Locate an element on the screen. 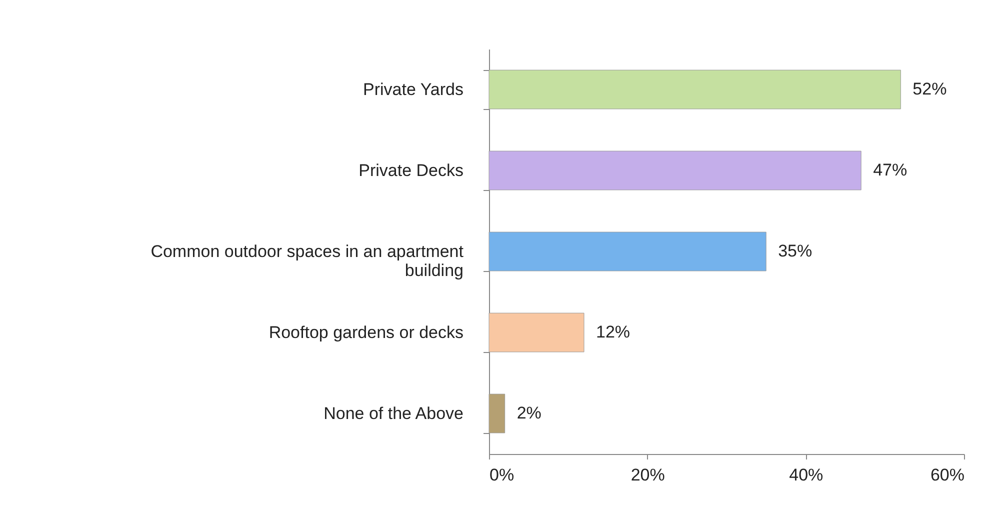 Image resolution: width=995 pixels, height=507 pixels. y-tick-label: Private Yards is located at coordinates (413, 89).